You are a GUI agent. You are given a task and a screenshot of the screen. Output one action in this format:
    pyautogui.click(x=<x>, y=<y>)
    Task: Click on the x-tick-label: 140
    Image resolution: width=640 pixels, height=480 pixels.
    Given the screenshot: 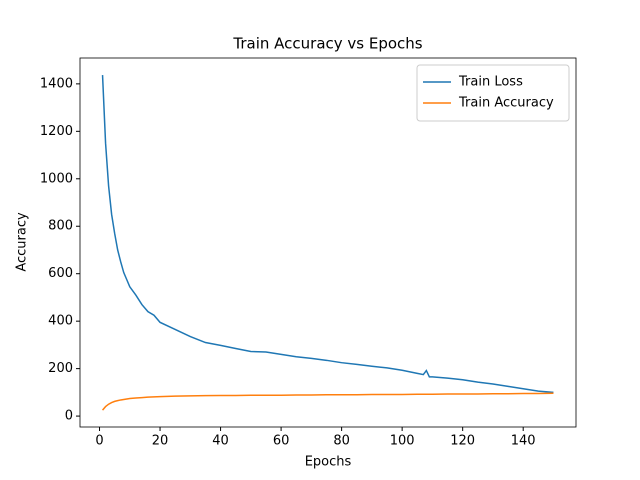 What is the action you would take?
    pyautogui.click(x=523, y=441)
    